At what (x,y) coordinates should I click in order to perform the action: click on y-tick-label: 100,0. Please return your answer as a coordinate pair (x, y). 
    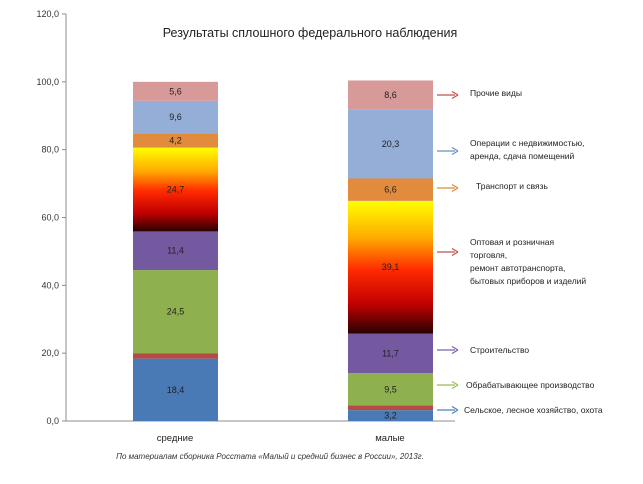
    Looking at the image, I should click on (47, 82).